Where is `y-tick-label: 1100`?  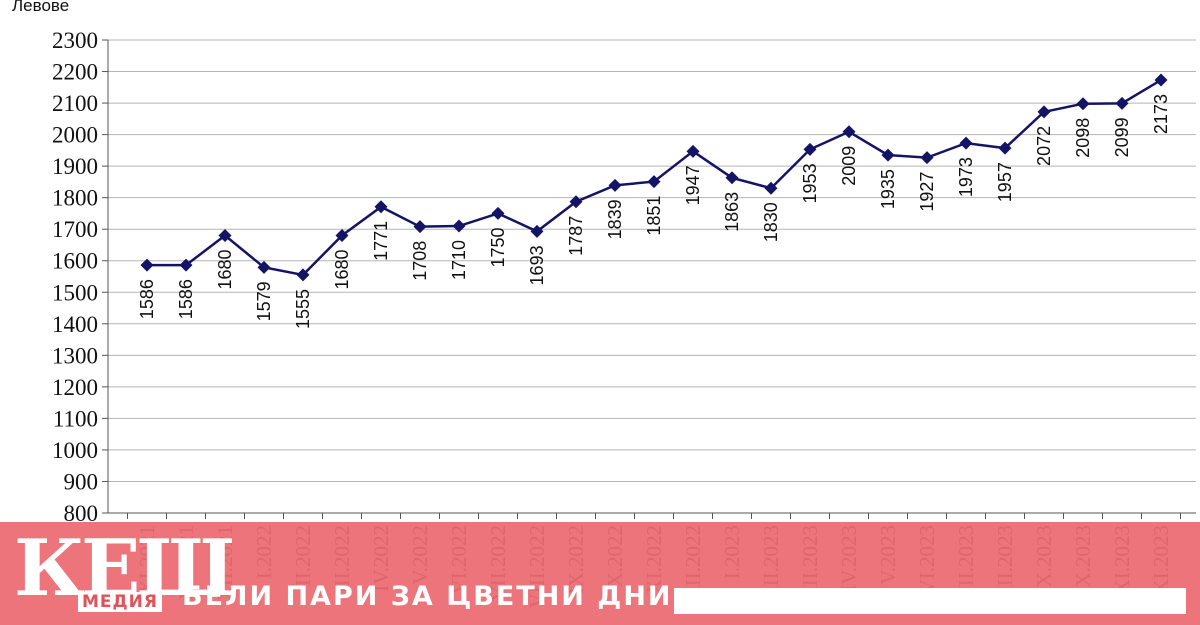
y-tick-label: 1100 is located at coordinates (75, 418).